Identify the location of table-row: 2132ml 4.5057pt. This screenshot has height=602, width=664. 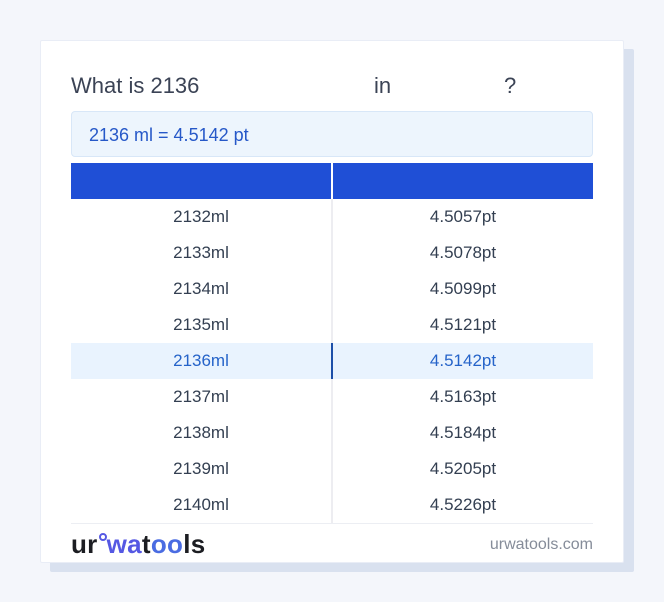
(332, 217).